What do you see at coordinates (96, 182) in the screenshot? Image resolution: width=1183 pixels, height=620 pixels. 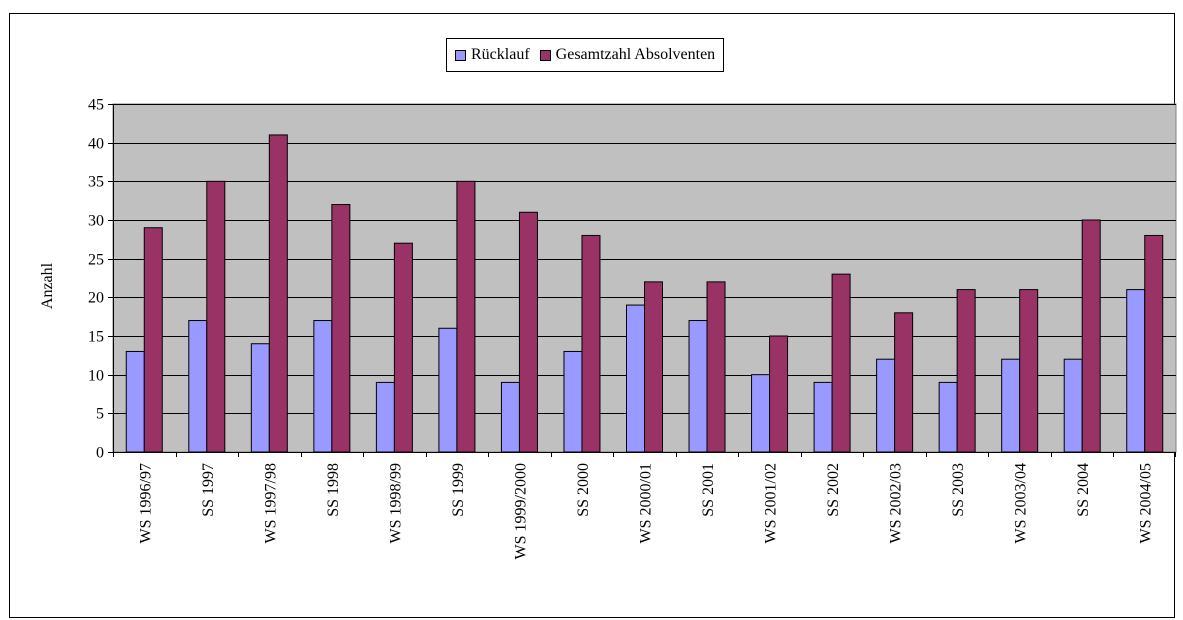 I see `y-tick-label: 35` at bounding box center [96, 182].